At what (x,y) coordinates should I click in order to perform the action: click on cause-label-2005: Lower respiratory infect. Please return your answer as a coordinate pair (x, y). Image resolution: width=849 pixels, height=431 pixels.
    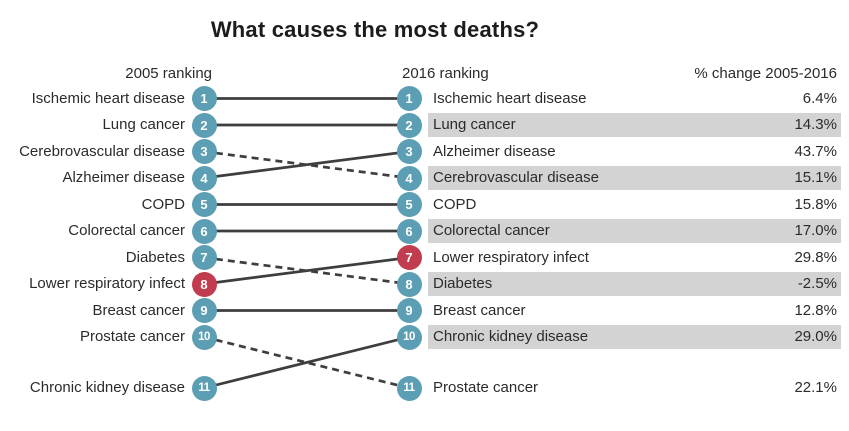
    Looking at the image, I should click on (107, 283).